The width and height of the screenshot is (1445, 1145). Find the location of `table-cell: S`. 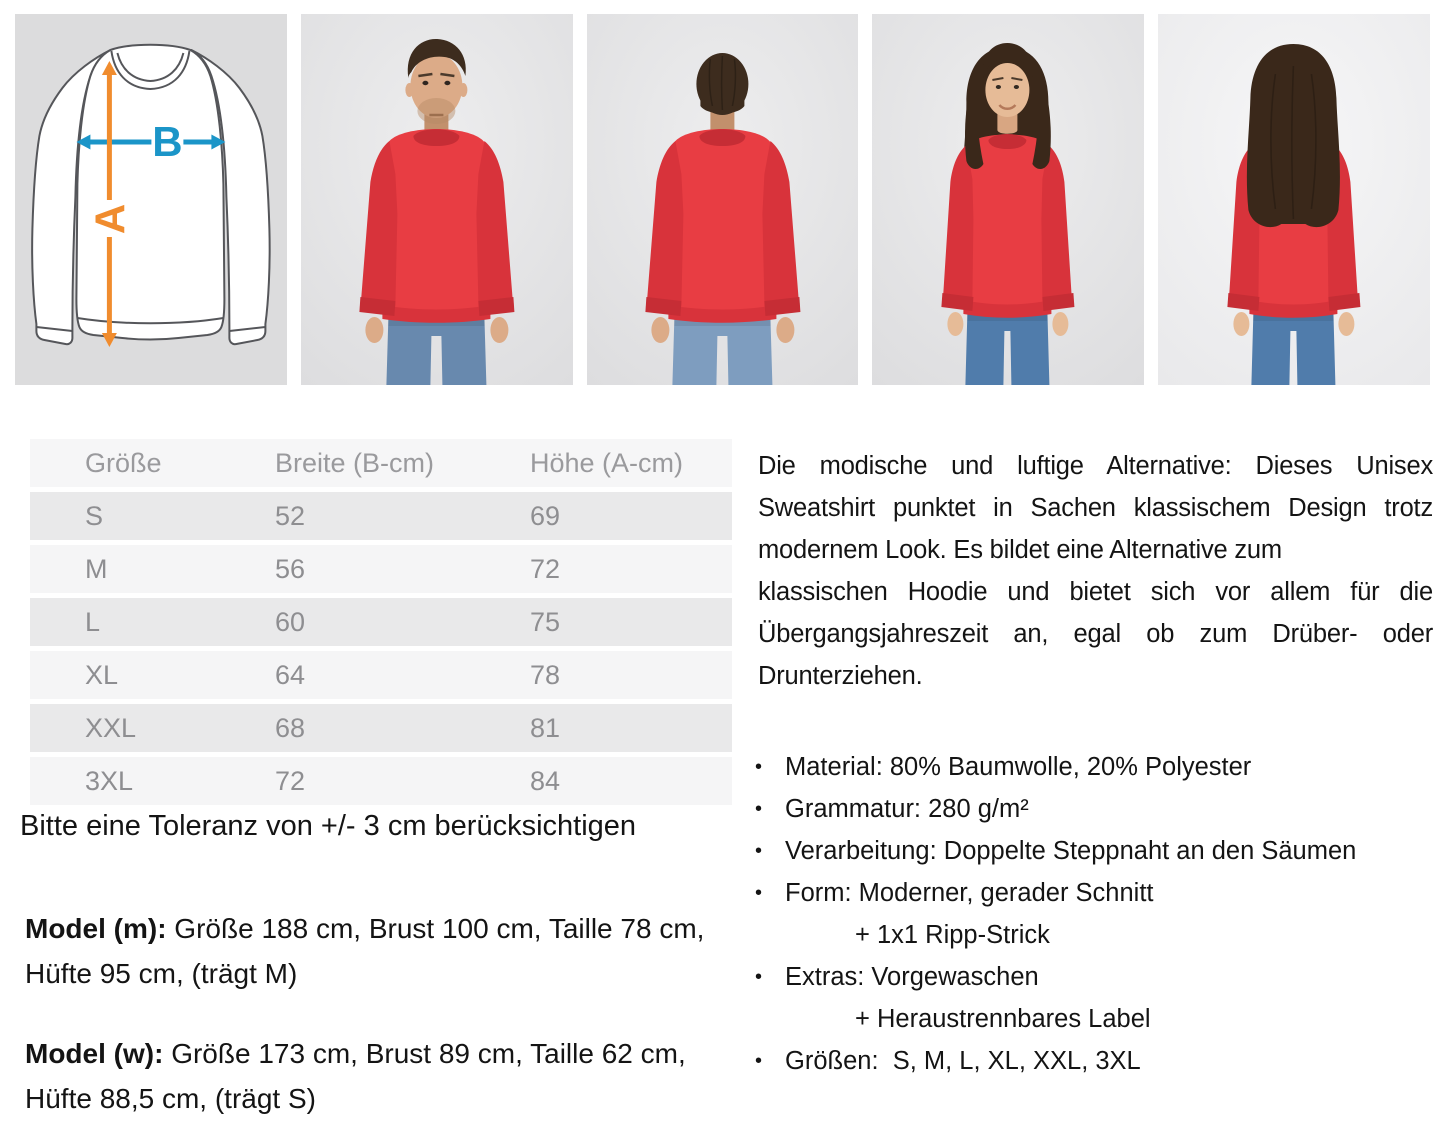

table-cell: S is located at coordinates (94, 515).